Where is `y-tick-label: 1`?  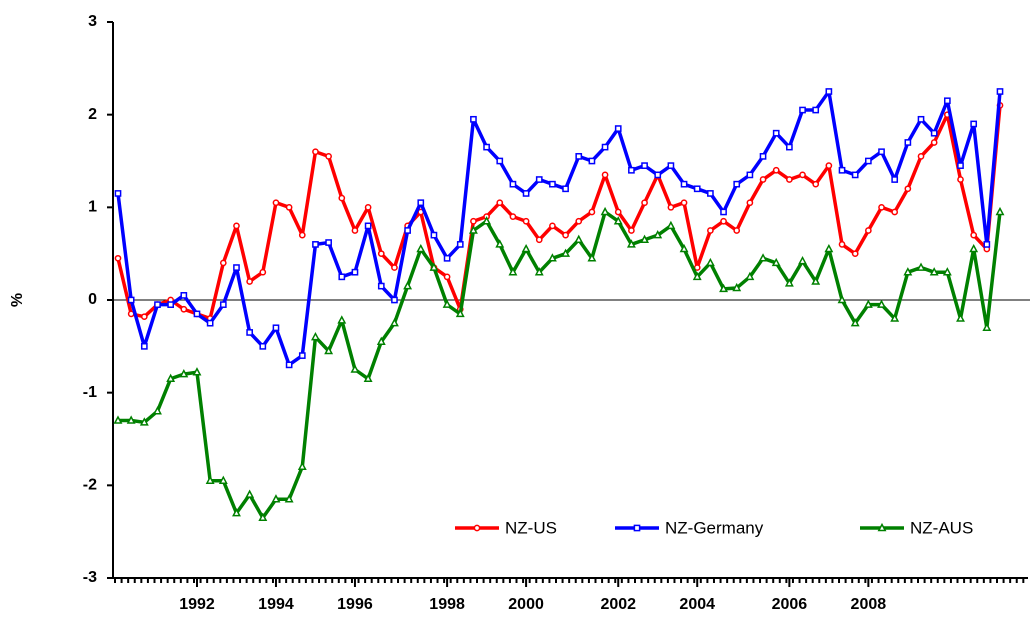
y-tick-label: 1 is located at coordinates (92, 207).